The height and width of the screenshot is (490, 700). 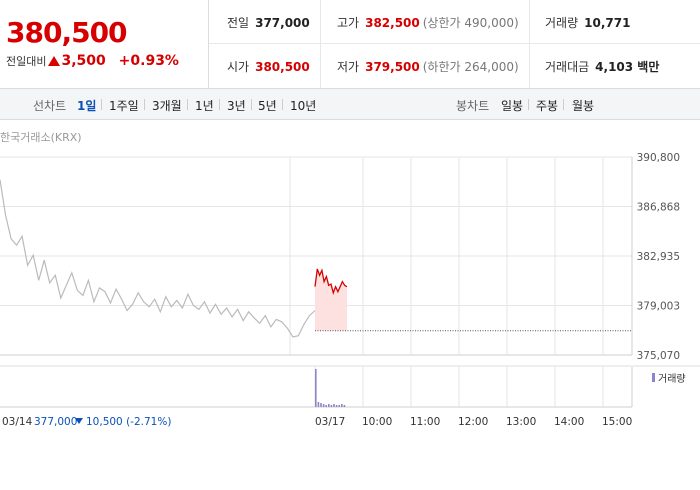 What do you see at coordinates (521, 422) in the screenshot?
I see `x-tick-label: 13:00` at bounding box center [521, 422].